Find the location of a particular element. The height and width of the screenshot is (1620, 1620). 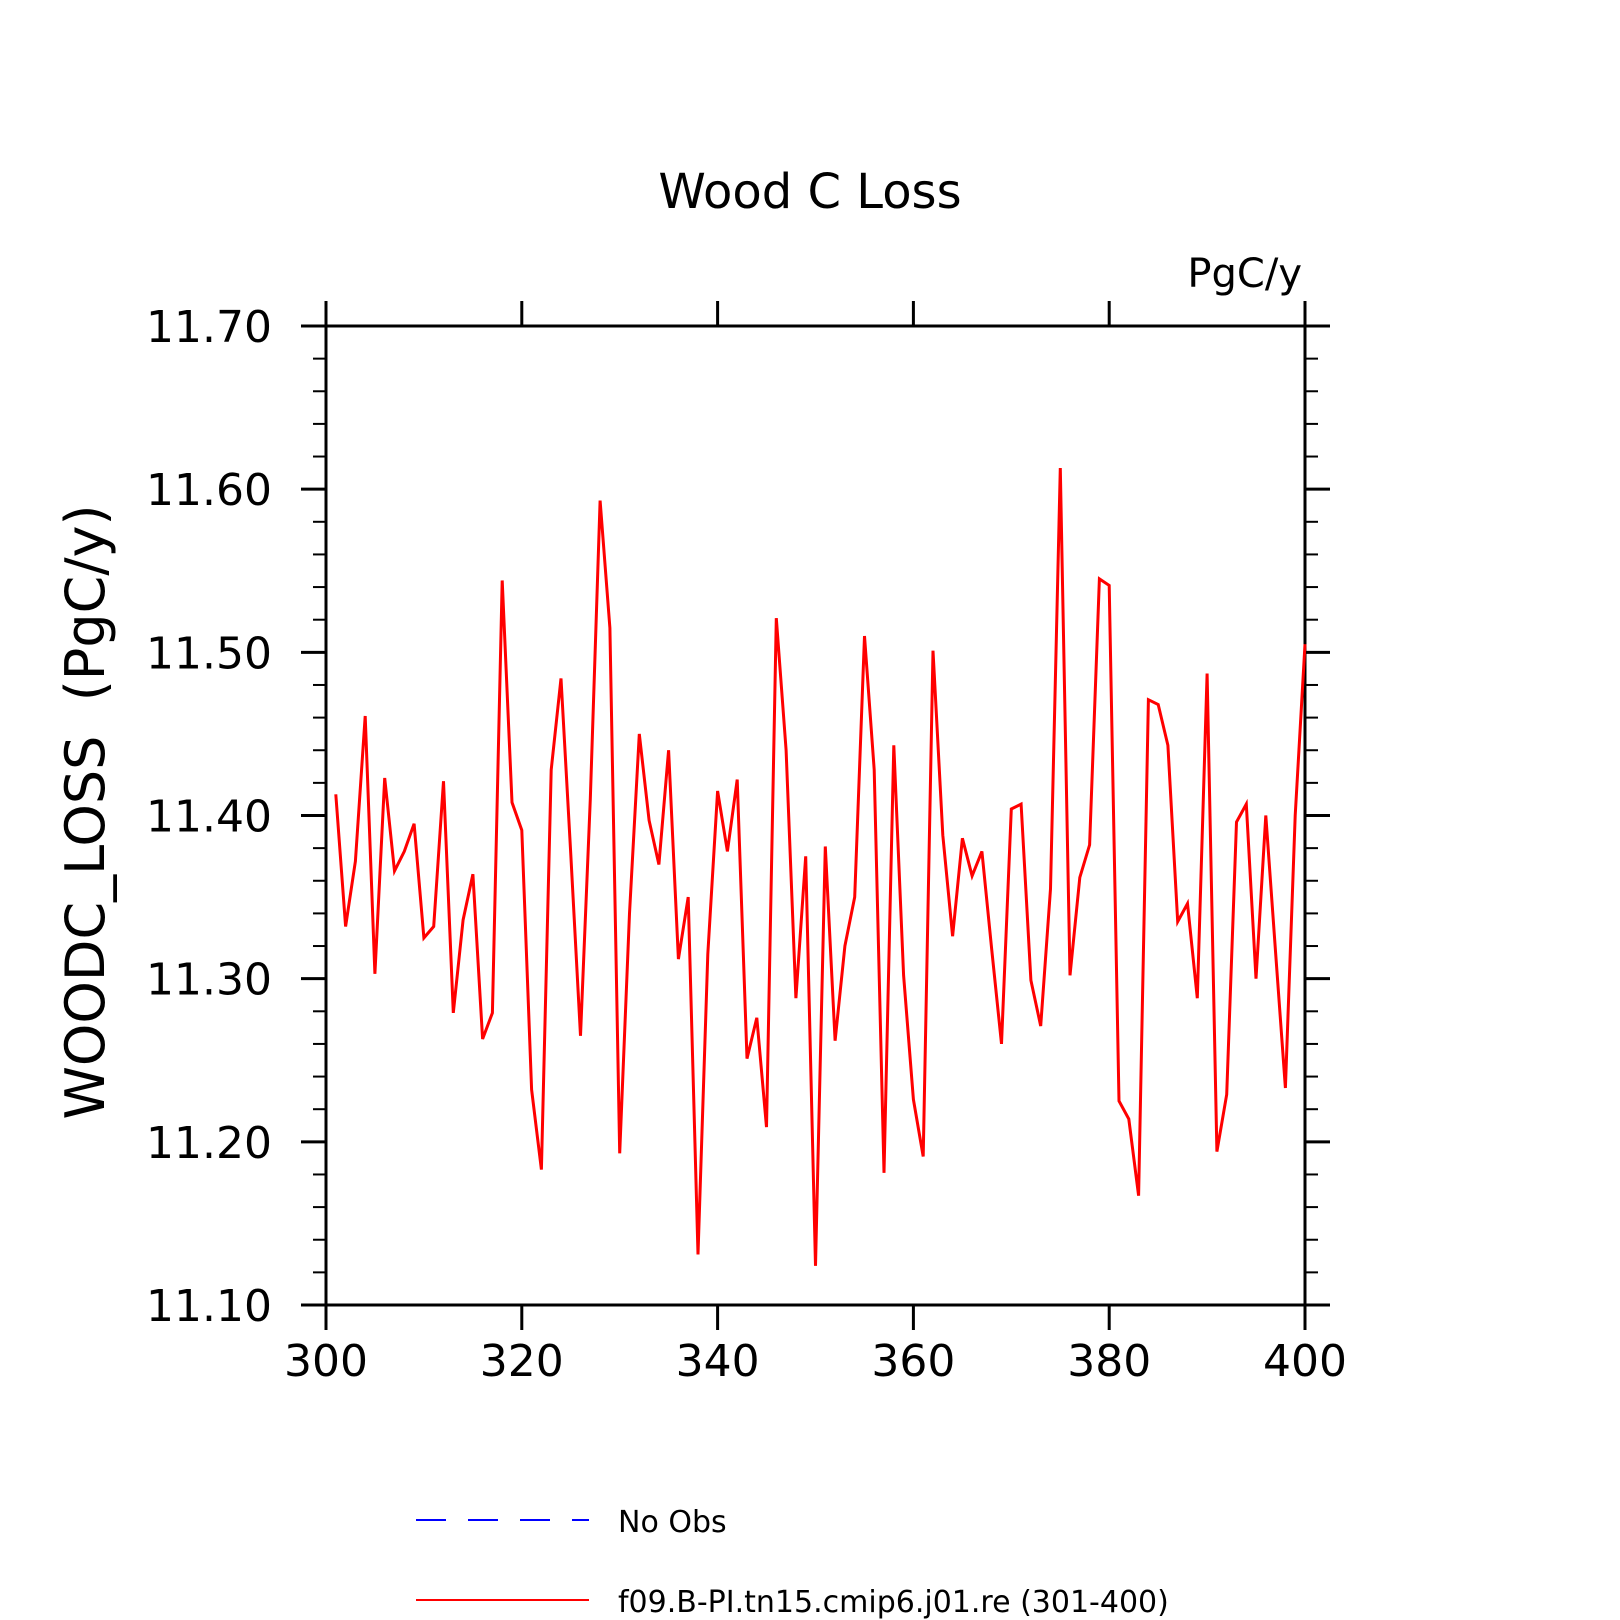

chart-title: Wood C Loss is located at coordinates (809, 192).